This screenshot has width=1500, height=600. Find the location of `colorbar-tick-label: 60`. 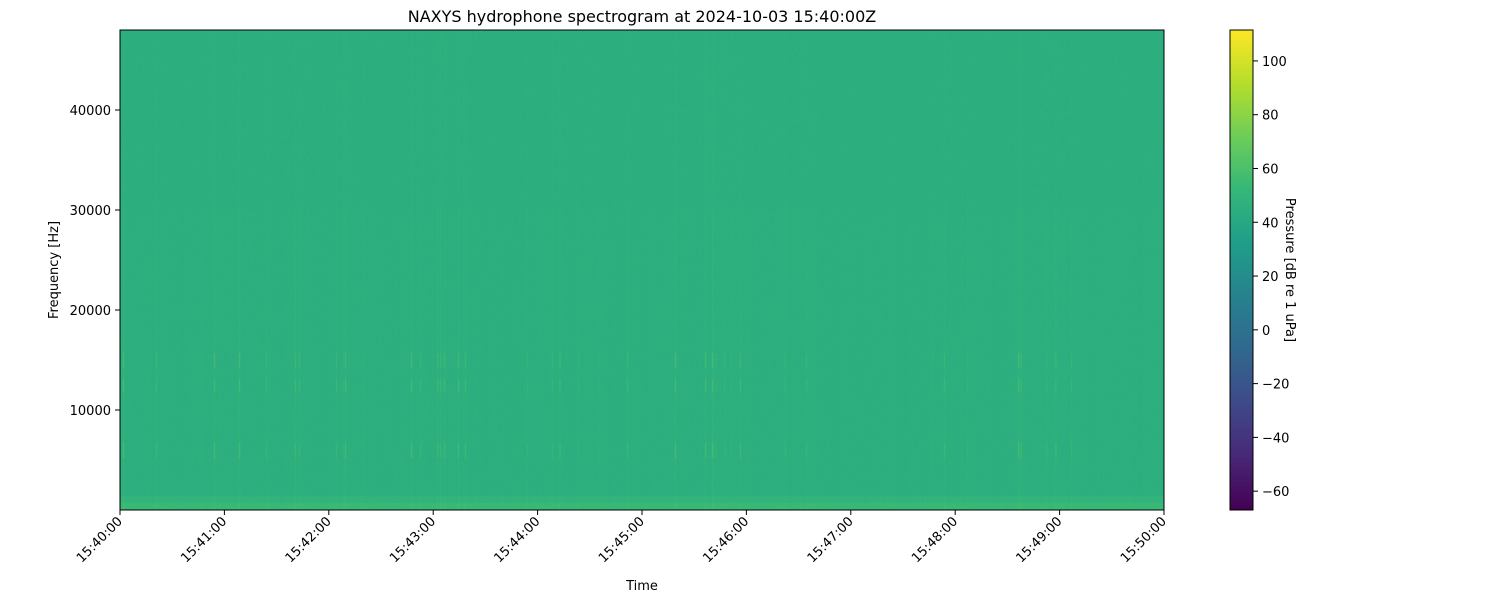

colorbar-tick-label: 60 is located at coordinates (1270, 169).